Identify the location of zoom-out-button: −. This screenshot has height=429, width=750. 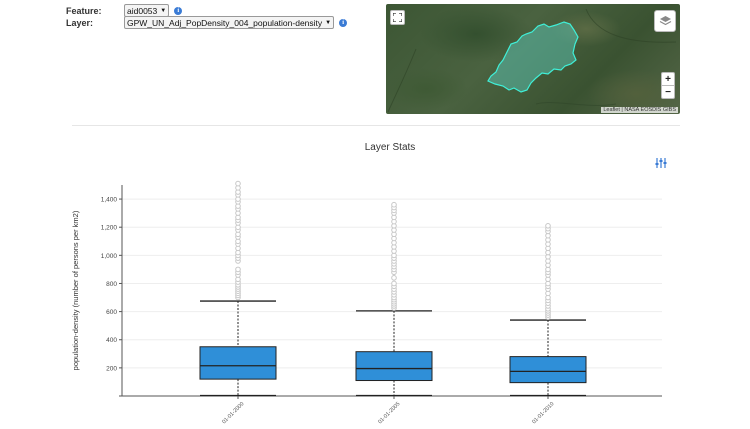
(668, 92).